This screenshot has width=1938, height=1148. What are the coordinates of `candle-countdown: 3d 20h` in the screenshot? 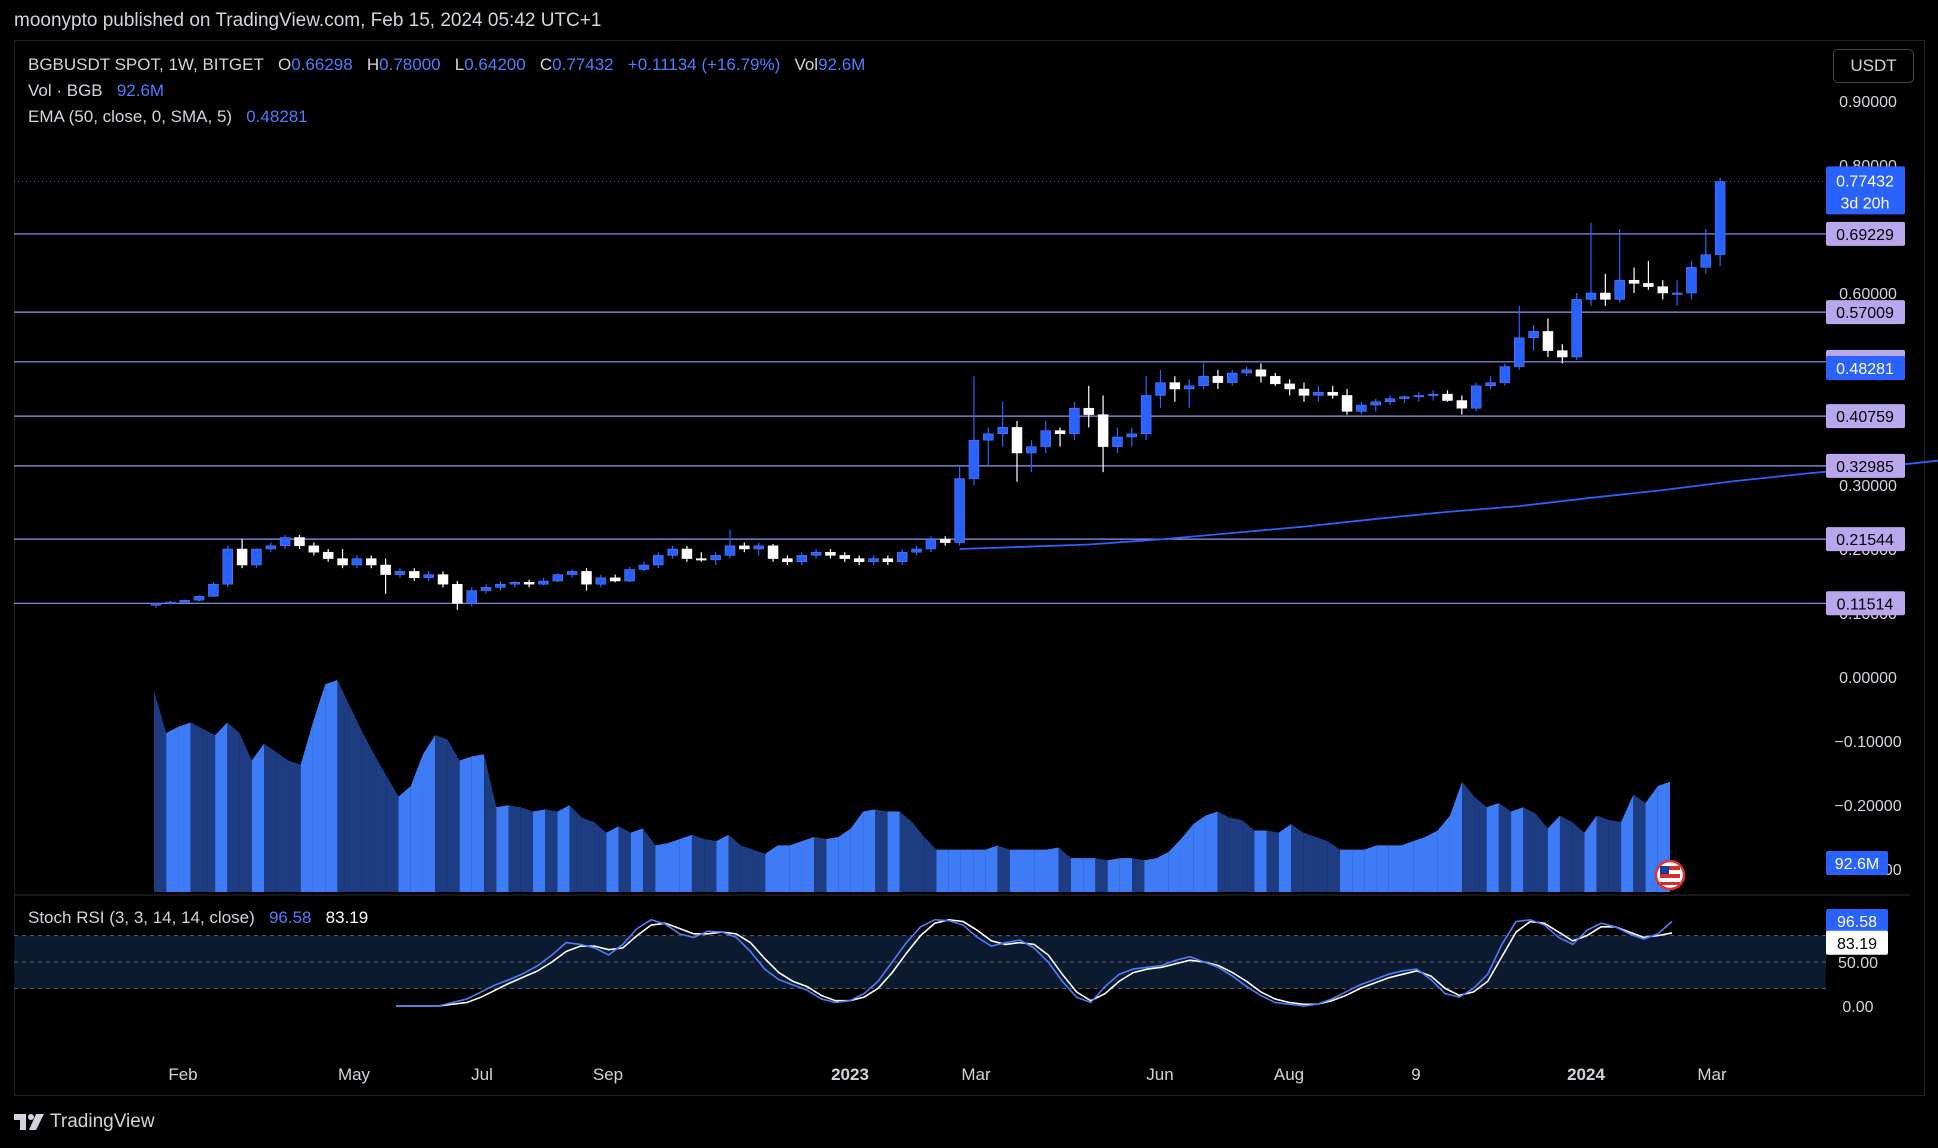 It's located at (1865, 203).